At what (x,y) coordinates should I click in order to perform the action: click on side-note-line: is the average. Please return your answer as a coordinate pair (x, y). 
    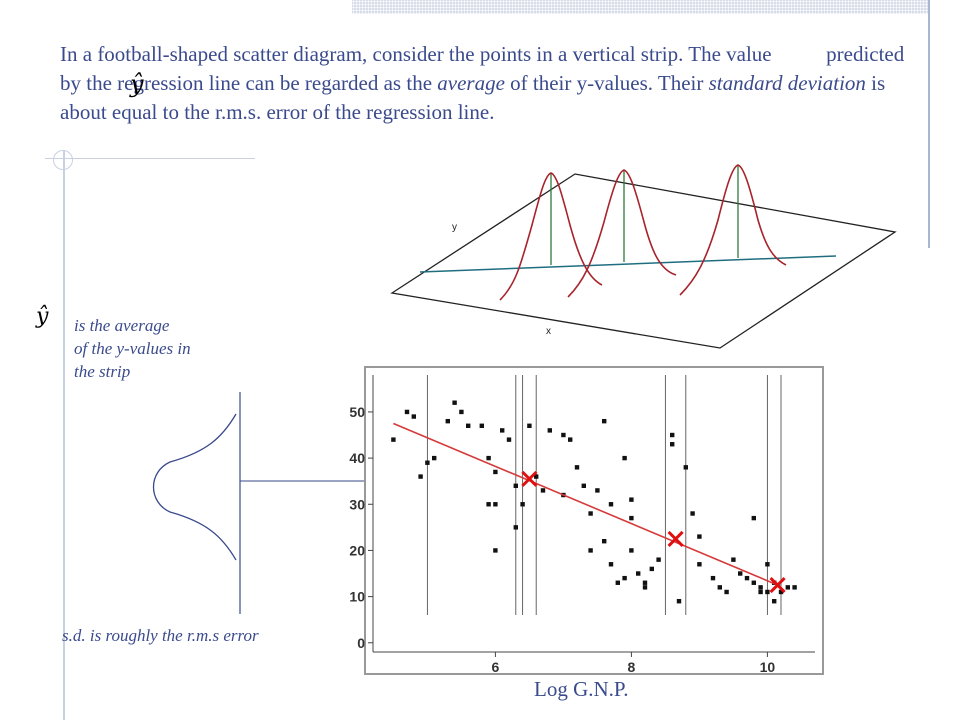
    Looking at the image, I should click on (122, 325).